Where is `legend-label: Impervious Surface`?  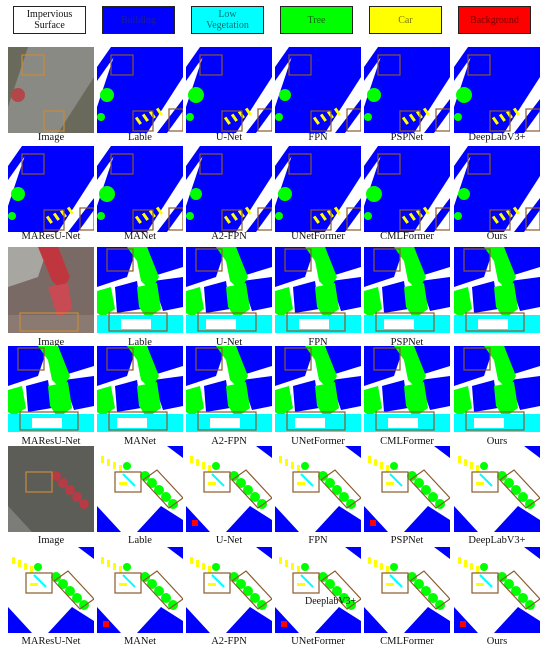 legend-label: Impervious Surface is located at coordinates (49, 20).